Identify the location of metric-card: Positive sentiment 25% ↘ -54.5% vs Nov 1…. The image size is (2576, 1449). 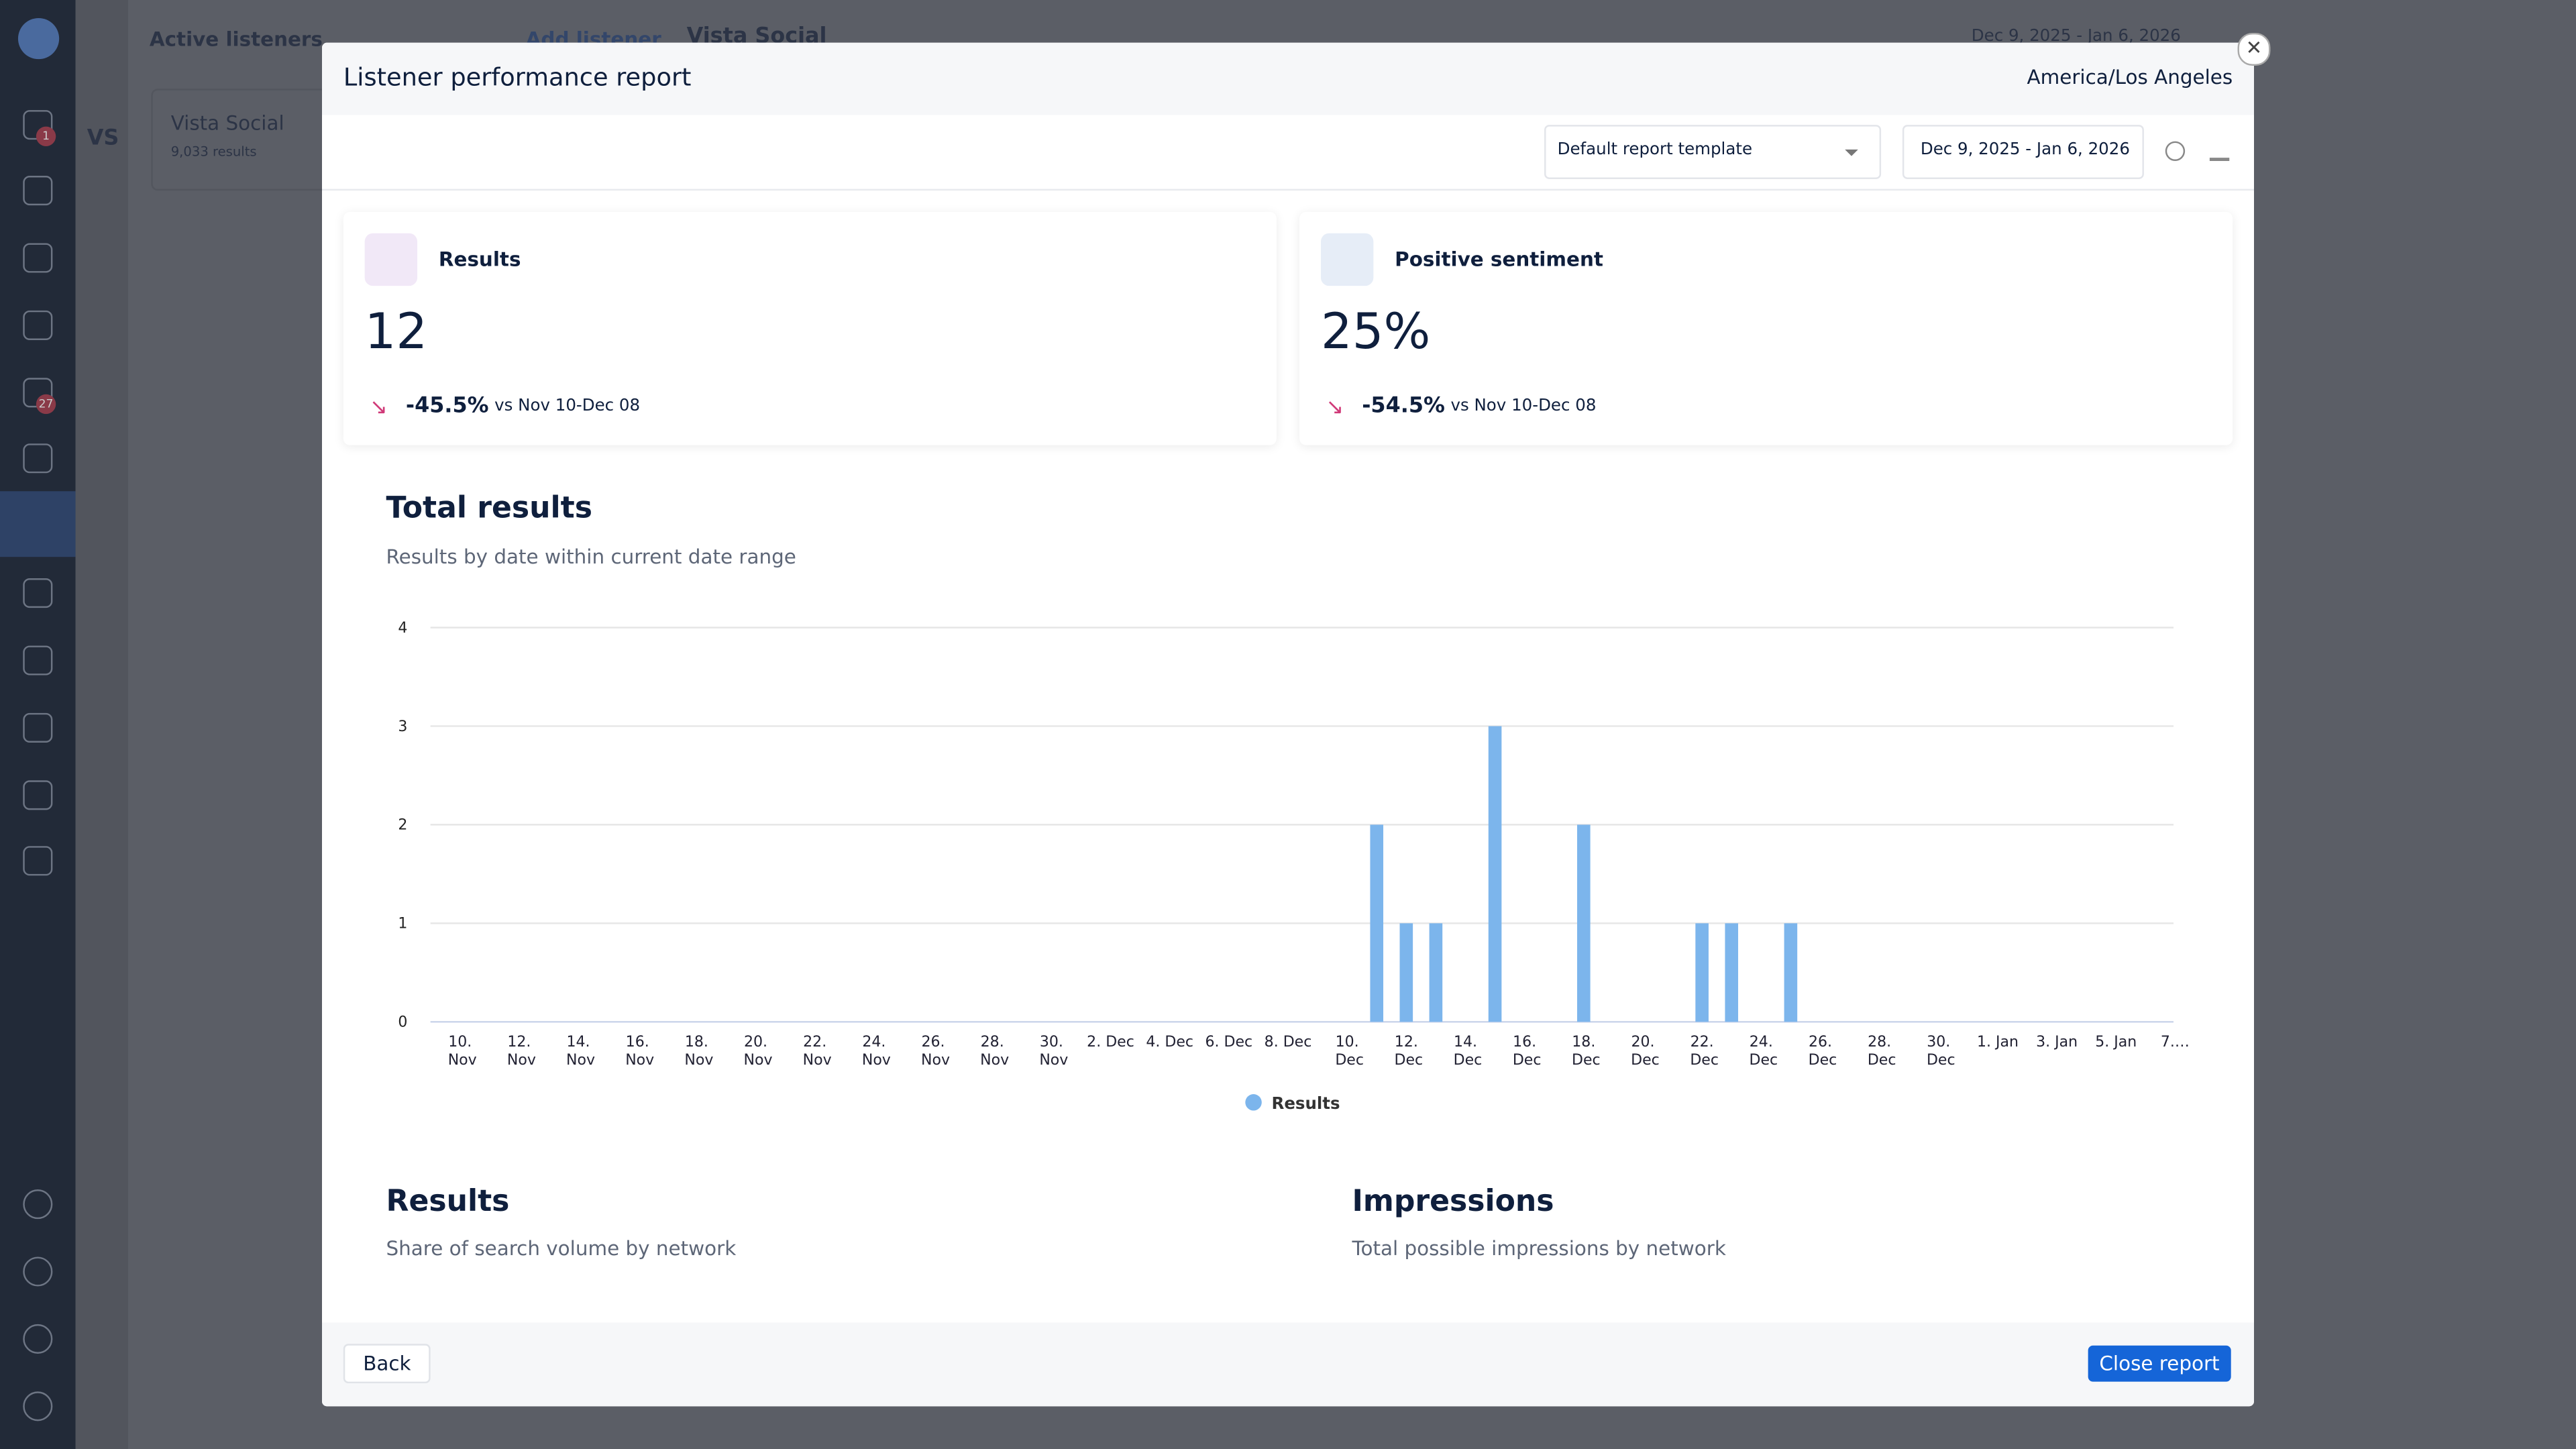
(1766, 328).